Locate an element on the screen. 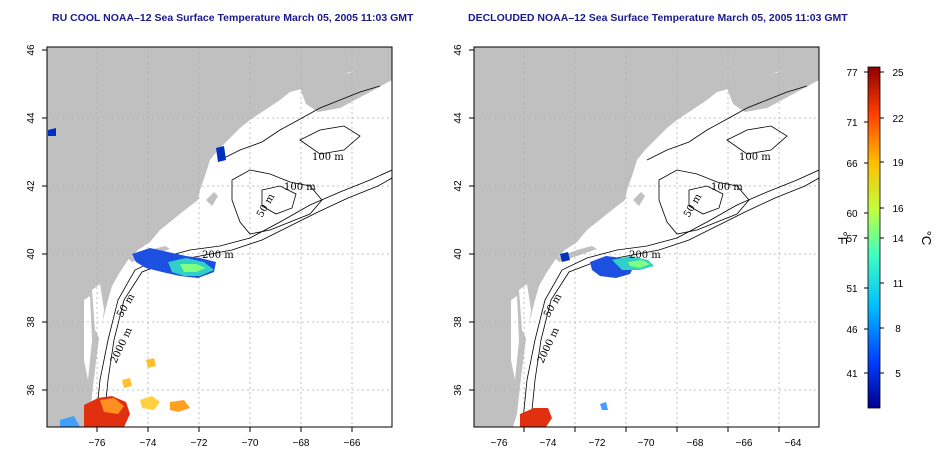 The height and width of the screenshot is (475, 950). colorbar-c-tick-5: 5 is located at coordinates (898, 374).